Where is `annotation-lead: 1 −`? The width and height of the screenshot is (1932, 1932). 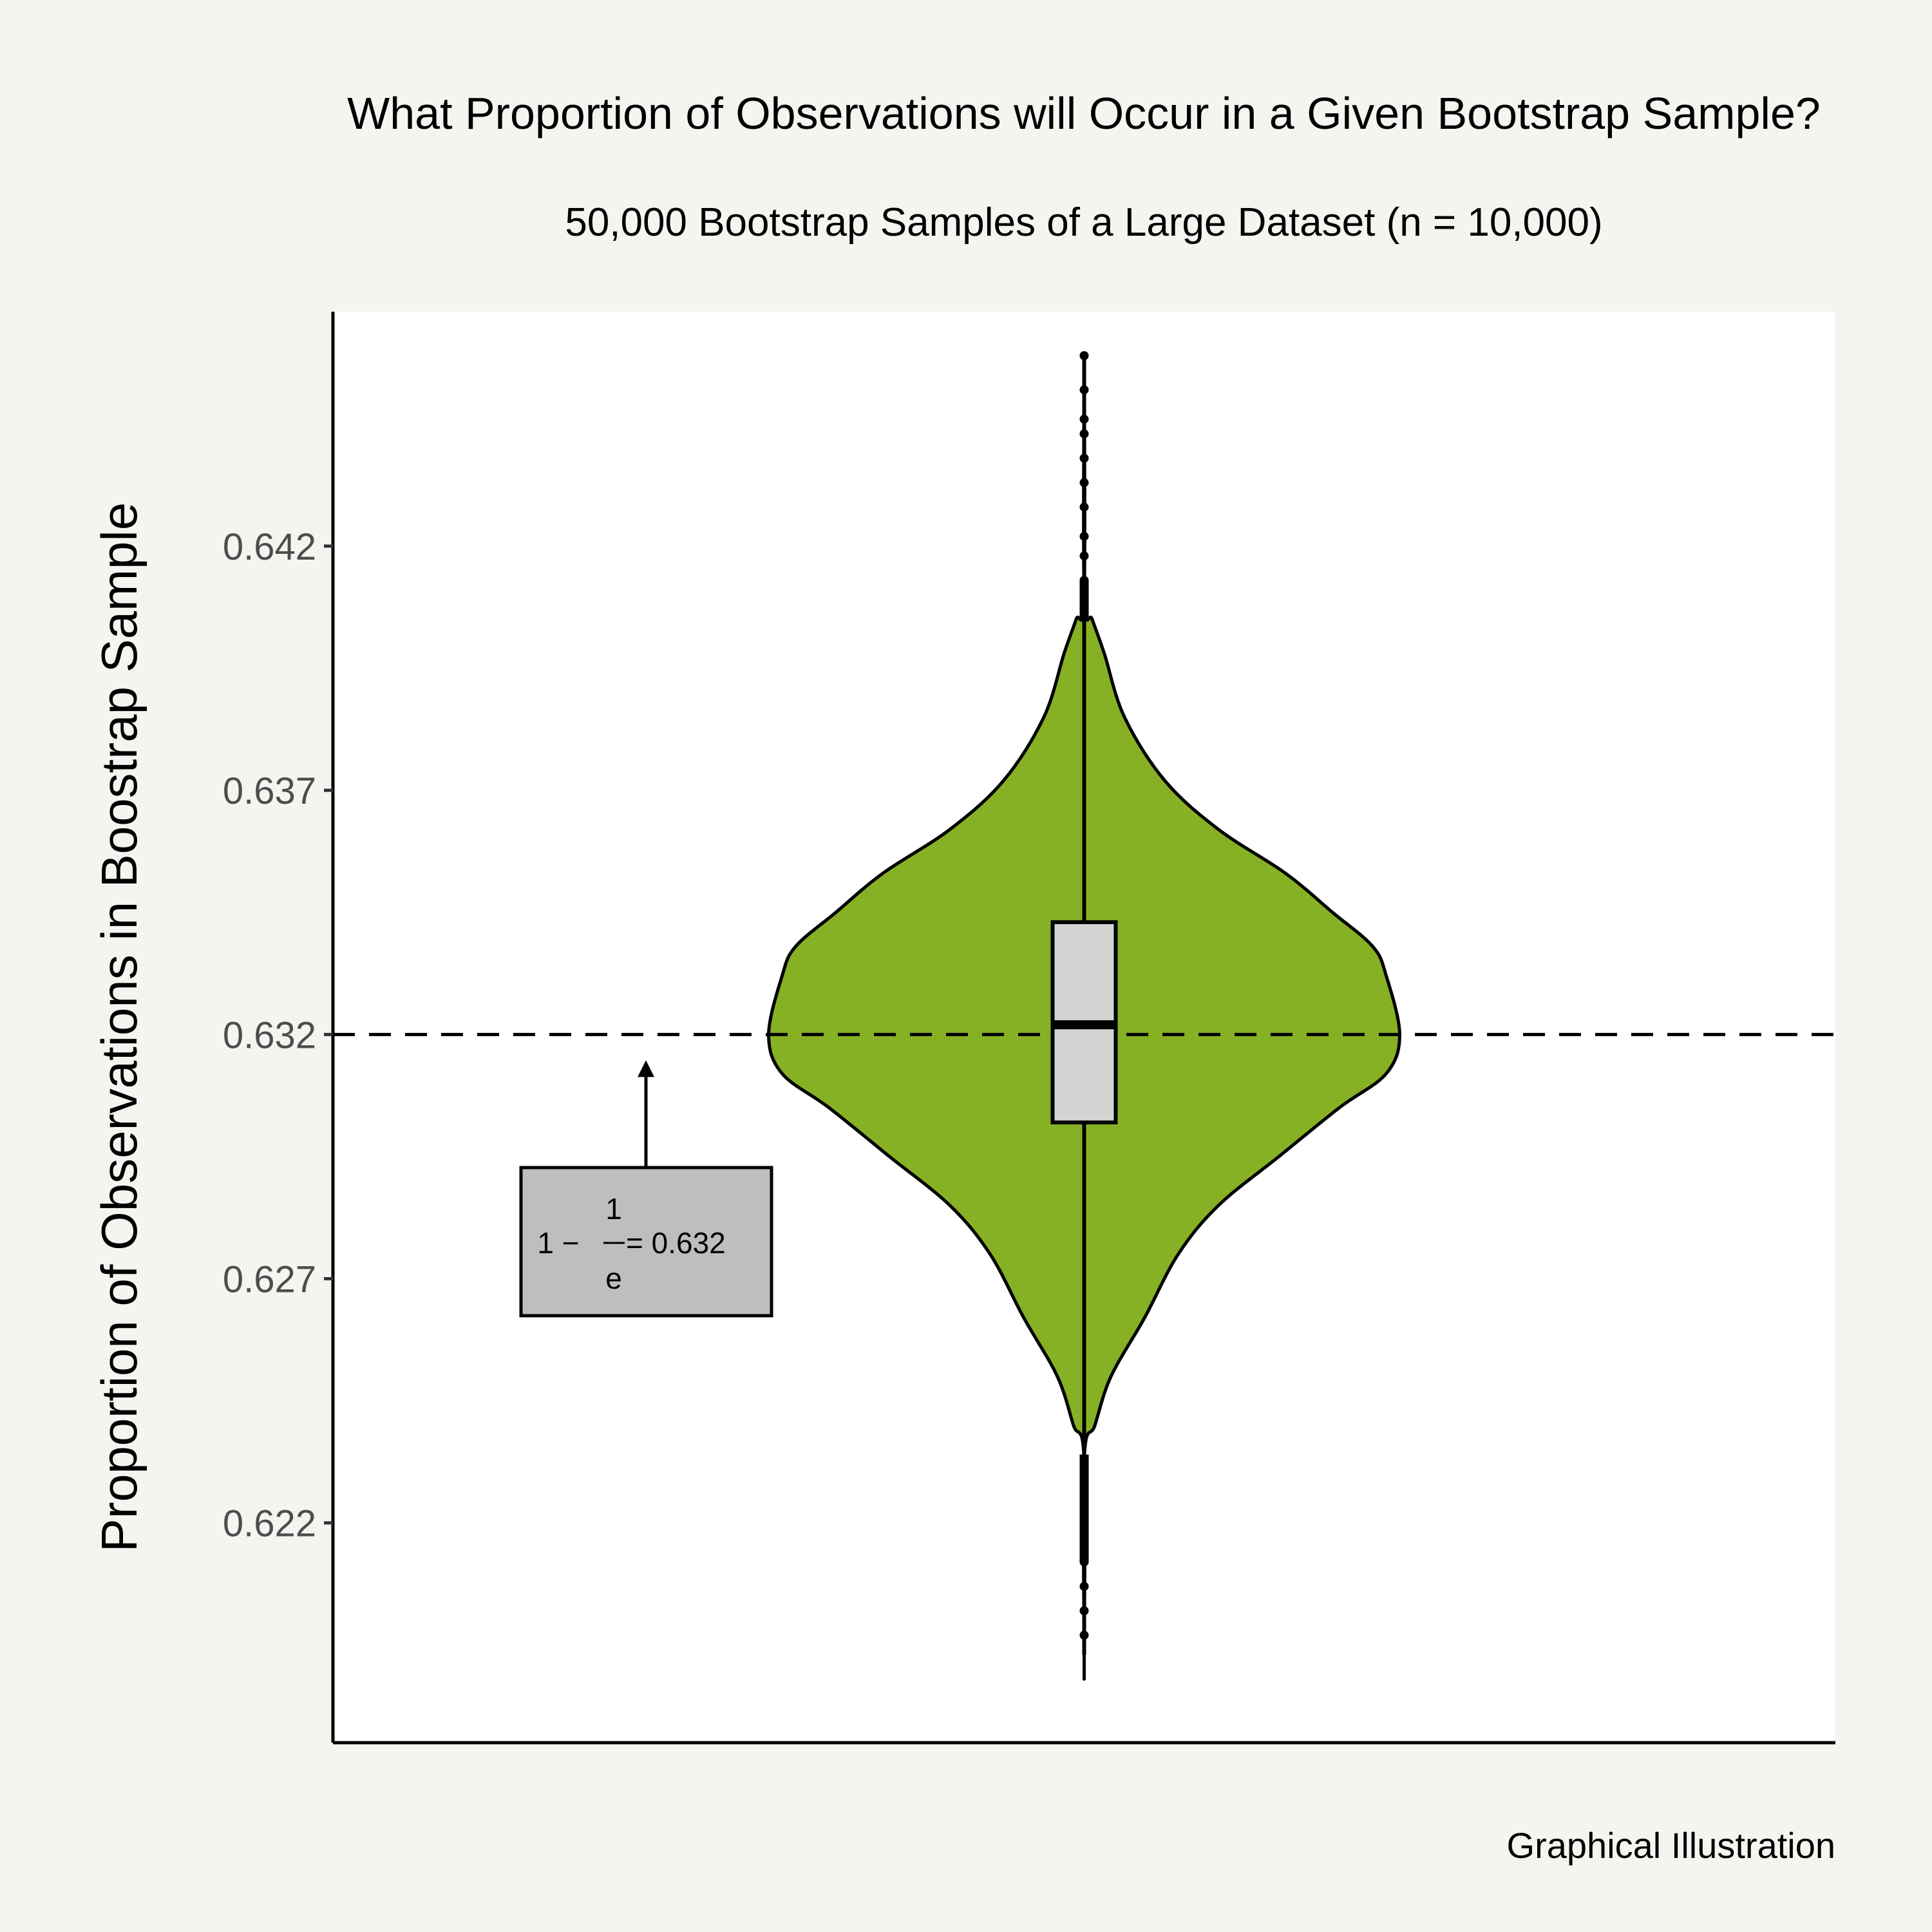 annotation-lead: 1 − is located at coordinates (558, 1243).